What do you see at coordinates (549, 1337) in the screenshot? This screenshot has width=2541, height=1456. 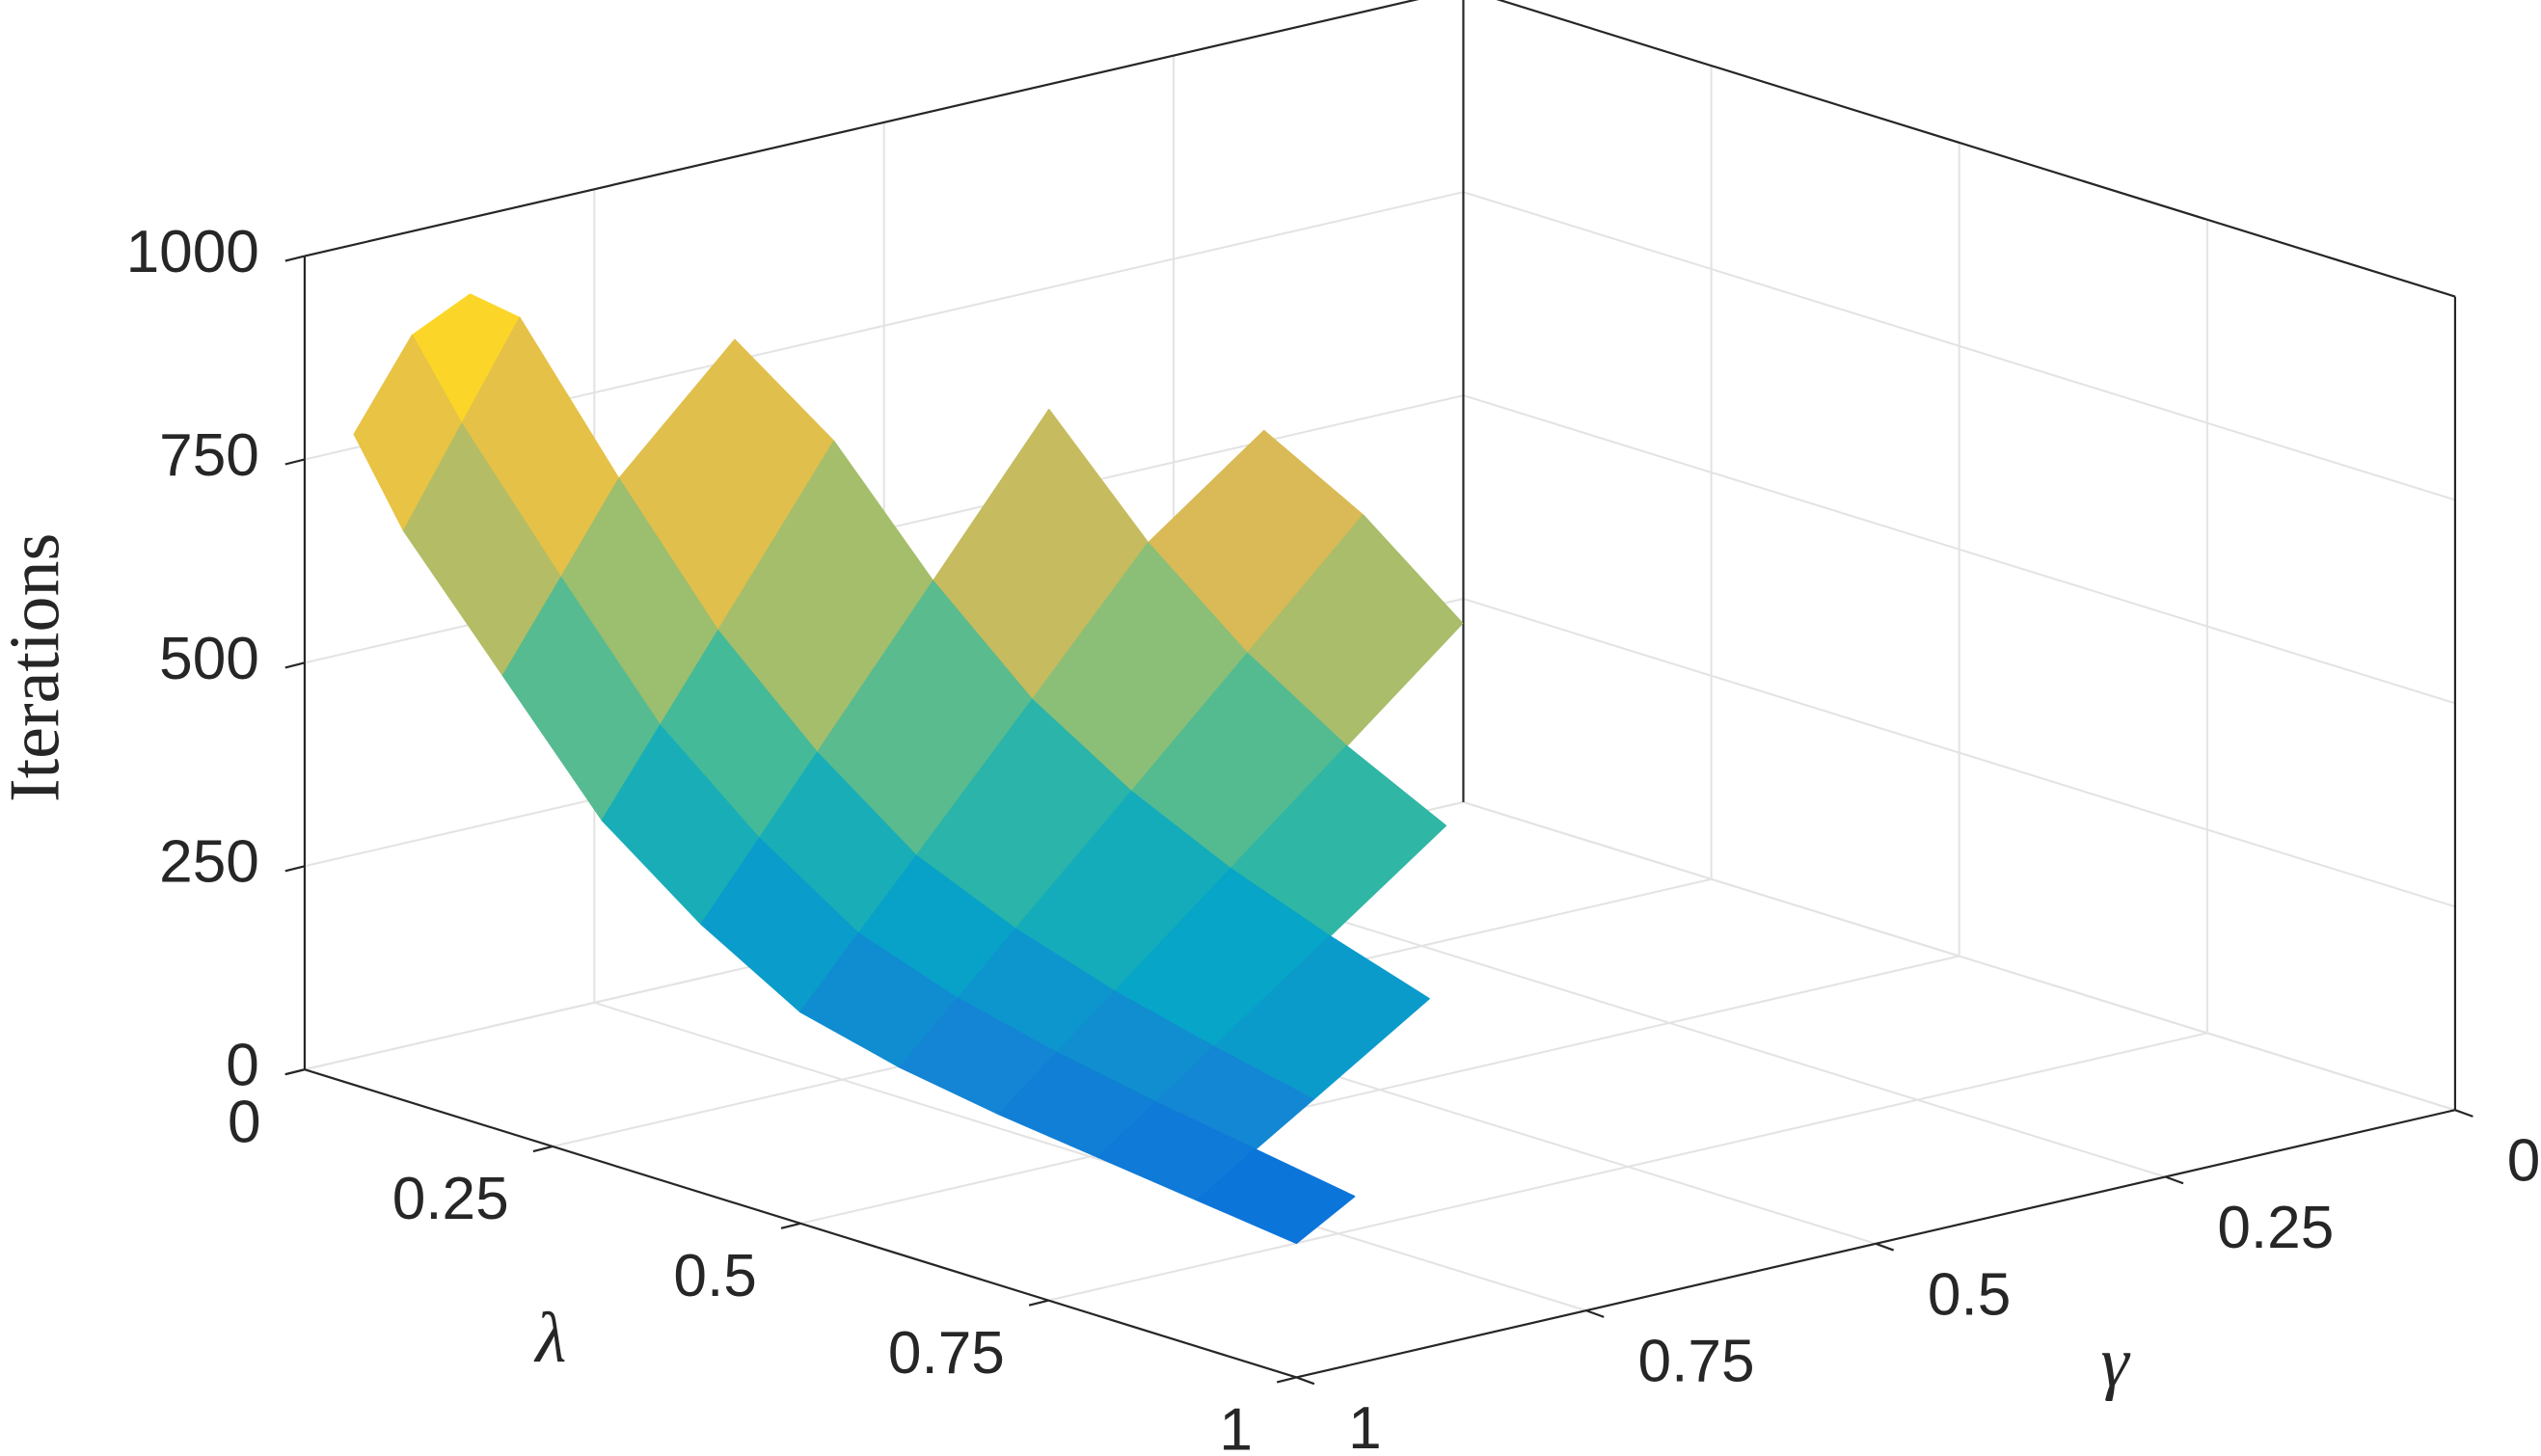 I see `x-axis-label: λ` at bounding box center [549, 1337].